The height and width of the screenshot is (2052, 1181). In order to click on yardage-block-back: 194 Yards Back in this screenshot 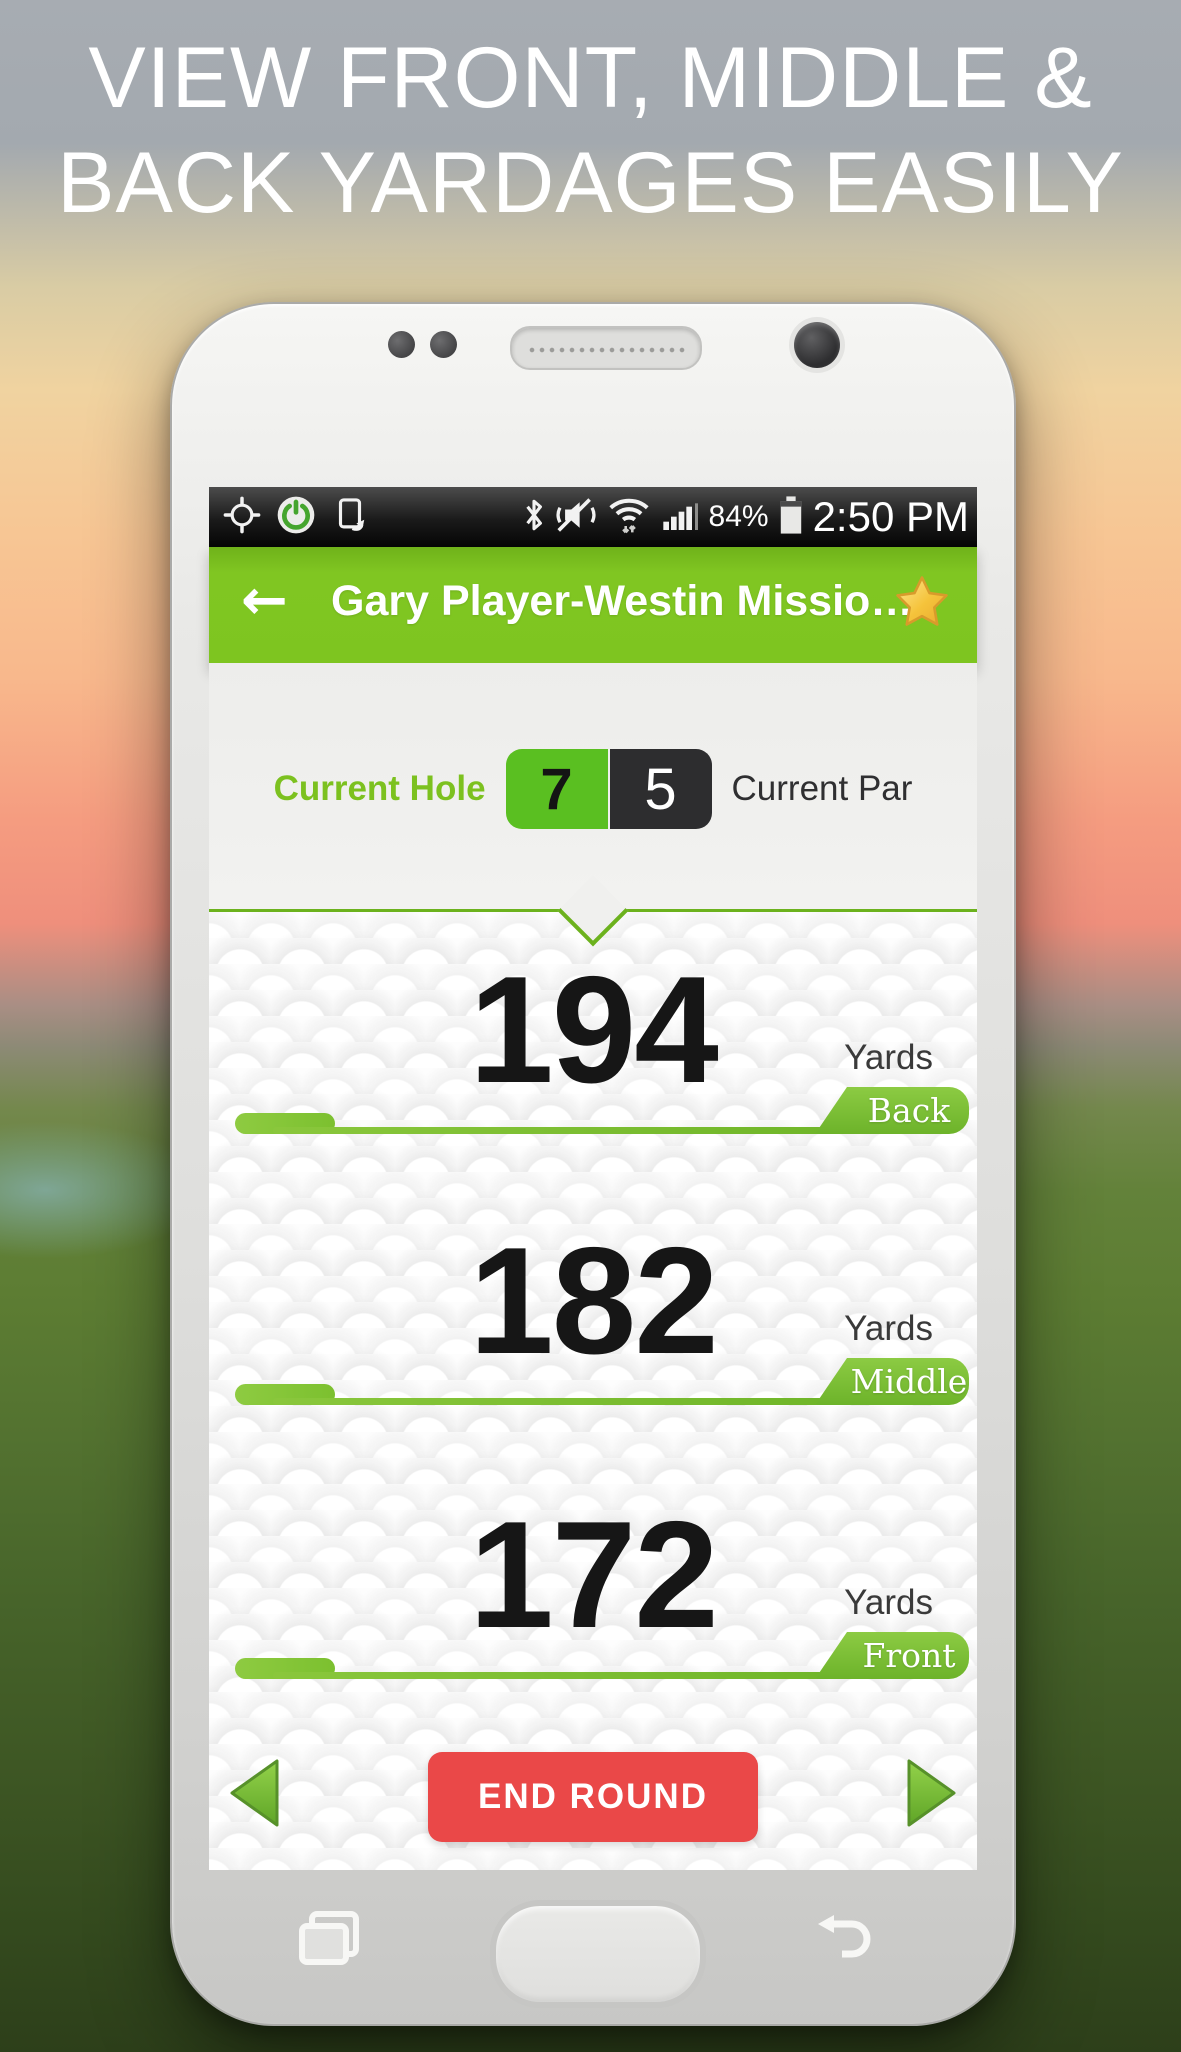, I will do `click(593, 1034)`.